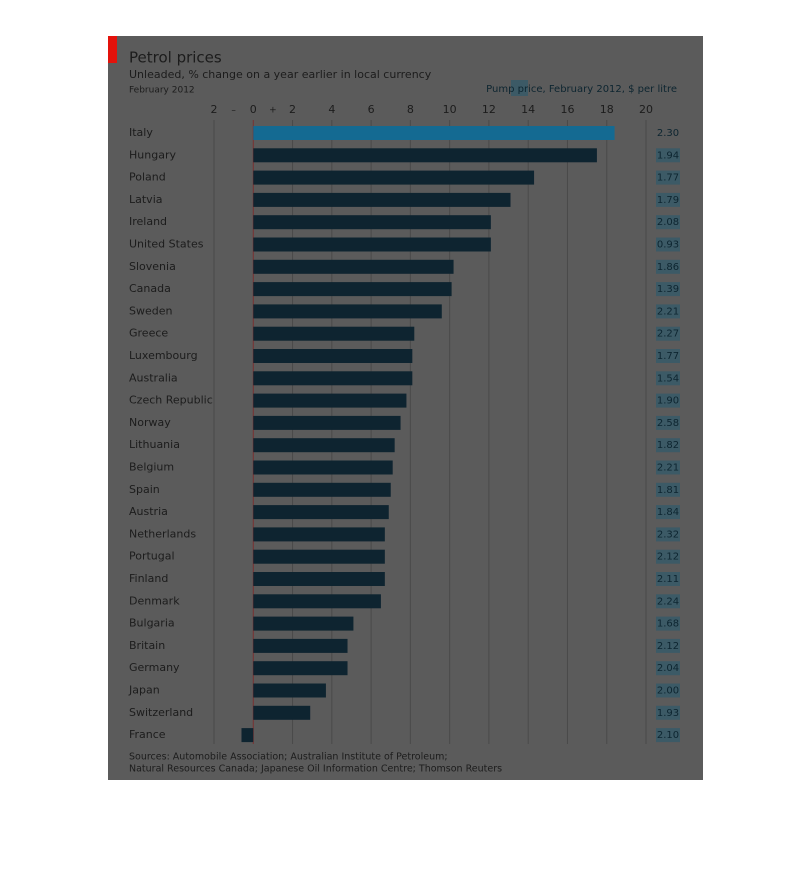 Image resolution: width=810 pixels, height=874 pixels. What do you see at coordinates (171, 400) in the screenshot?
I see `y-tick-label: Czech Republic` at bounding box center [171, 400].